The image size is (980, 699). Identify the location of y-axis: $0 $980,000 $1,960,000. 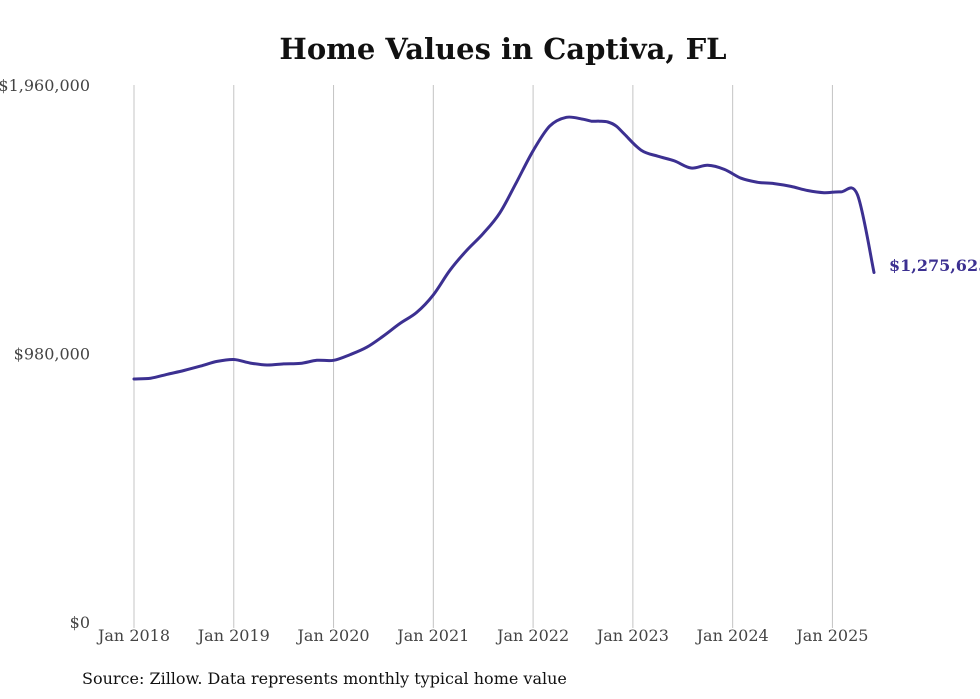
(45, 354).